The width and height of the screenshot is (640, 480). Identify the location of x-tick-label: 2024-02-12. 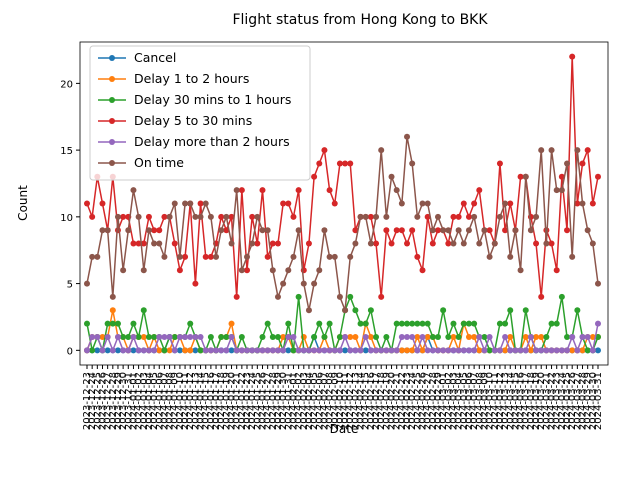
(350, 401).